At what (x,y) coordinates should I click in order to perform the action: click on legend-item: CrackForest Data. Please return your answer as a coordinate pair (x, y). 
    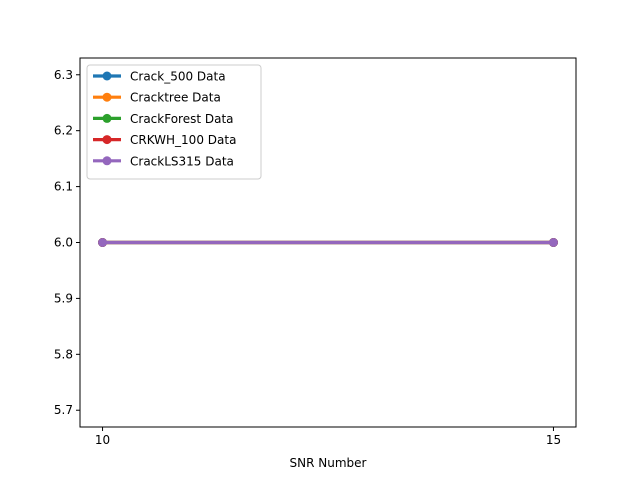
    Looking at the image, I should click on (163, 119).